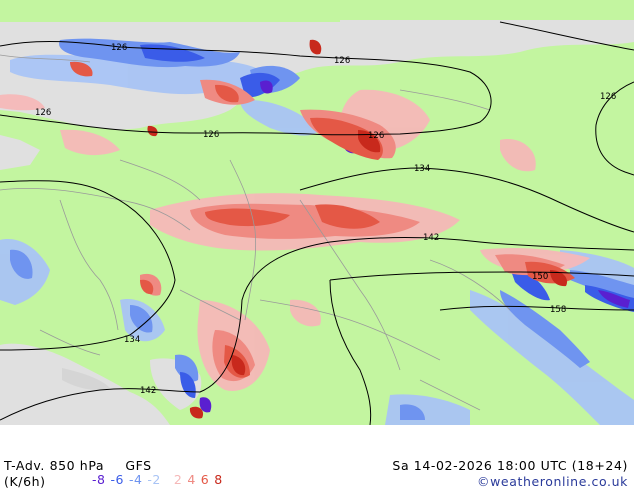  What do you see at coordinates (205, 479) in the screenshot?
I see `legend-item: 6` at bounding box center [205, 479].